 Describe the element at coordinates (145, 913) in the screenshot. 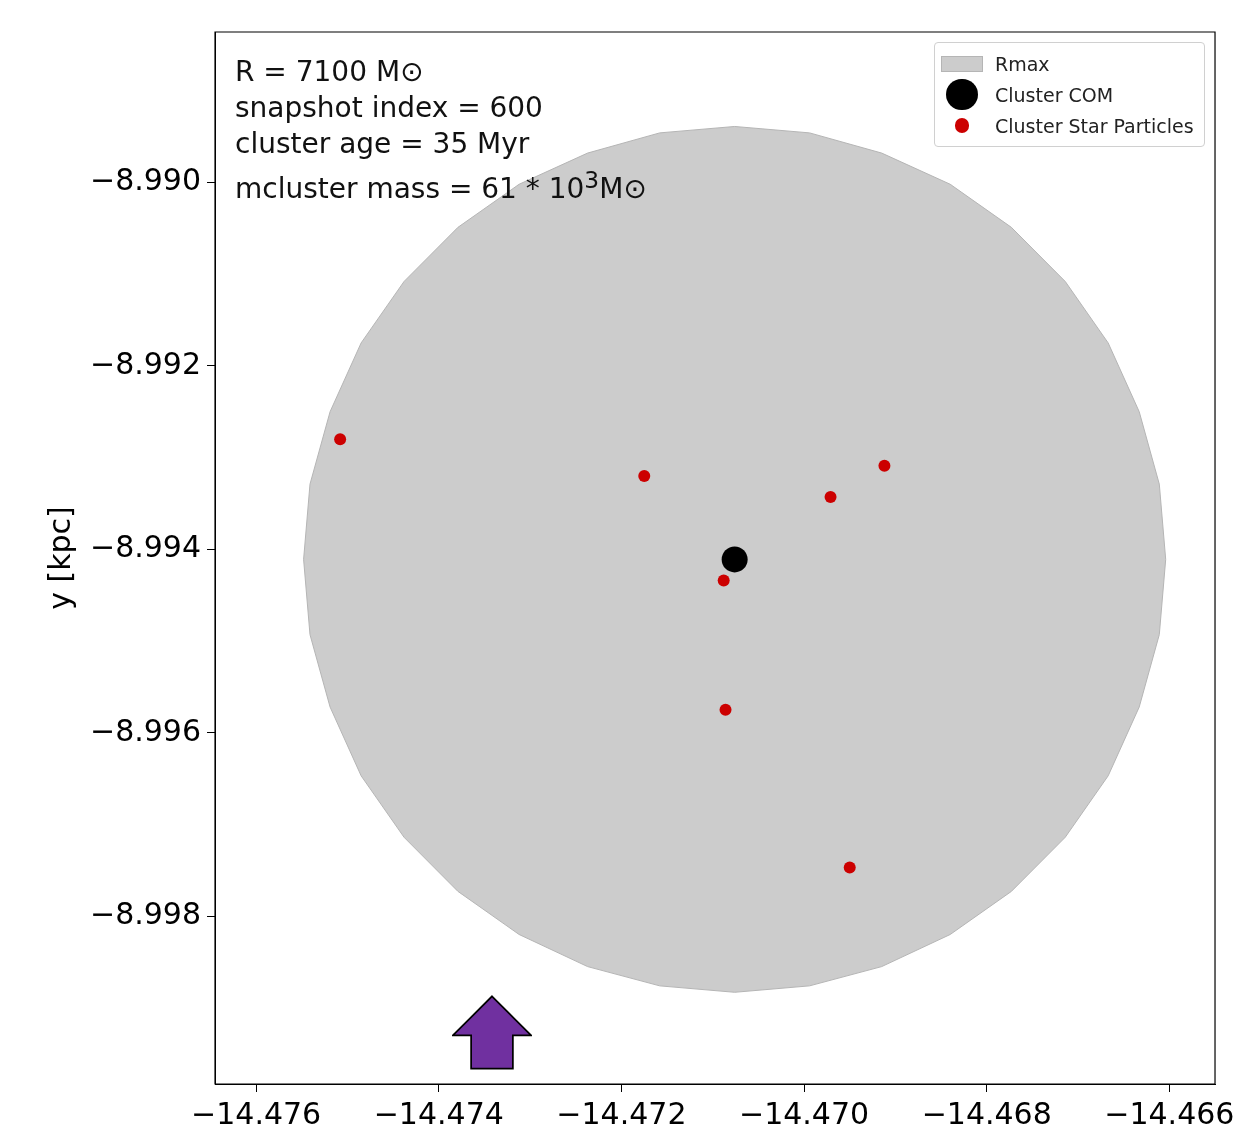

I see `y-tick-label: −8.998` at that location.